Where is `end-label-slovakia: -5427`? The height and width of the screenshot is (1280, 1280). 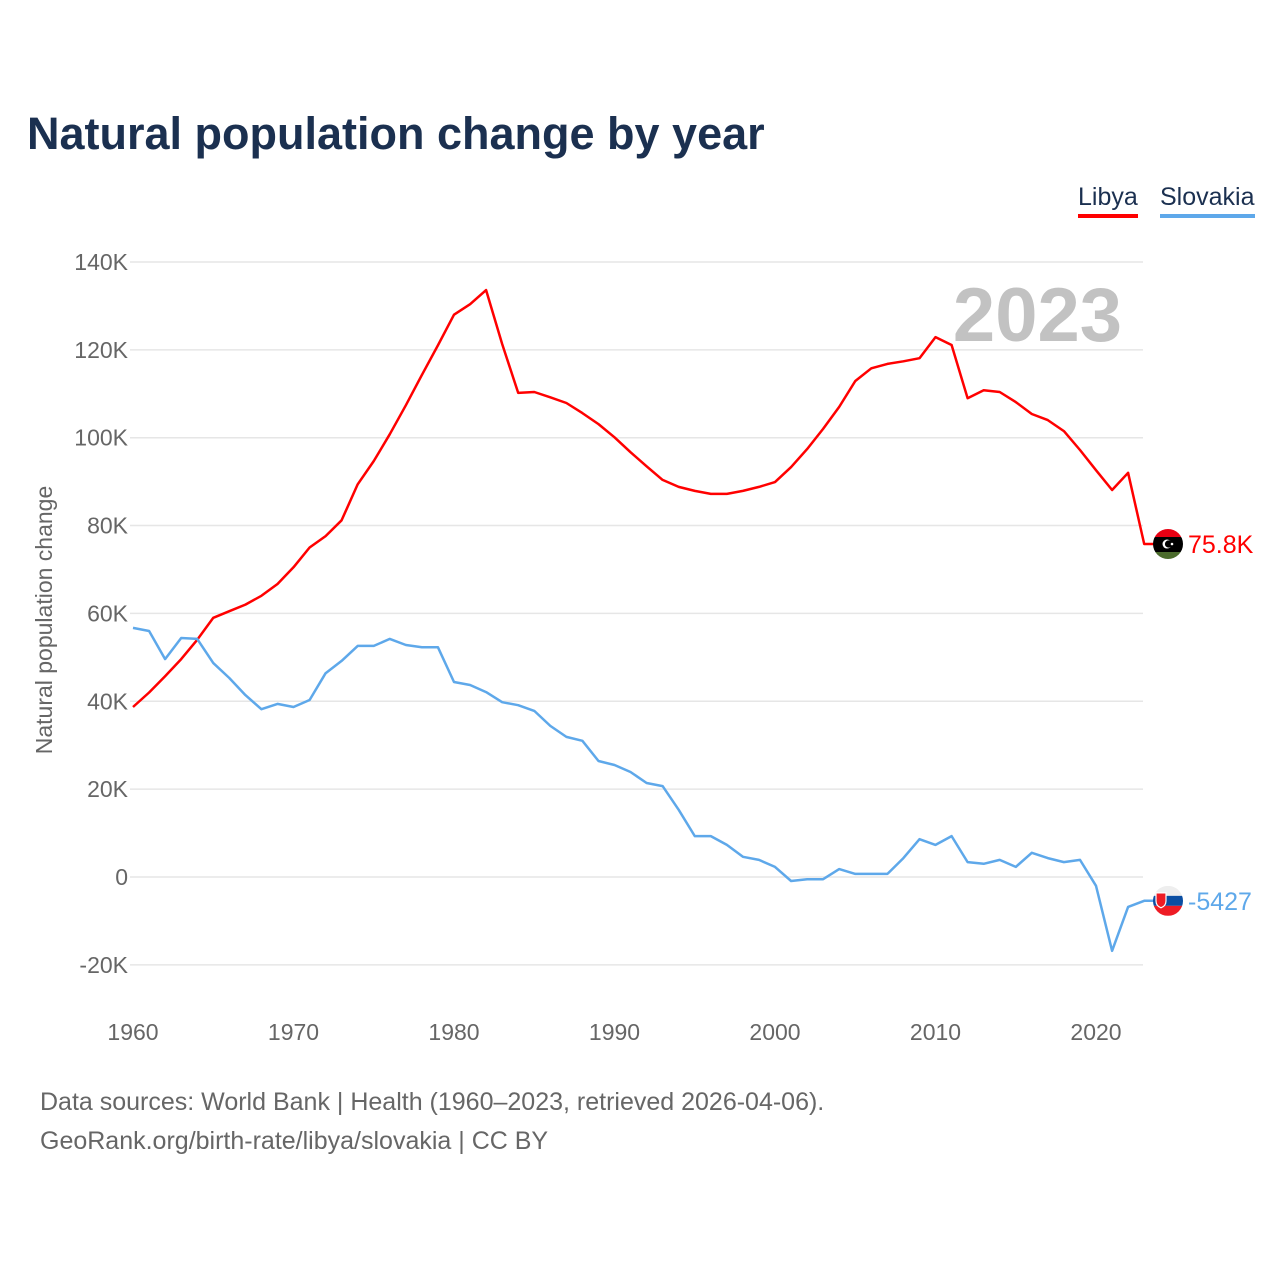 end-label-slovakia: -5427 is located at coordinates (1220, 902).